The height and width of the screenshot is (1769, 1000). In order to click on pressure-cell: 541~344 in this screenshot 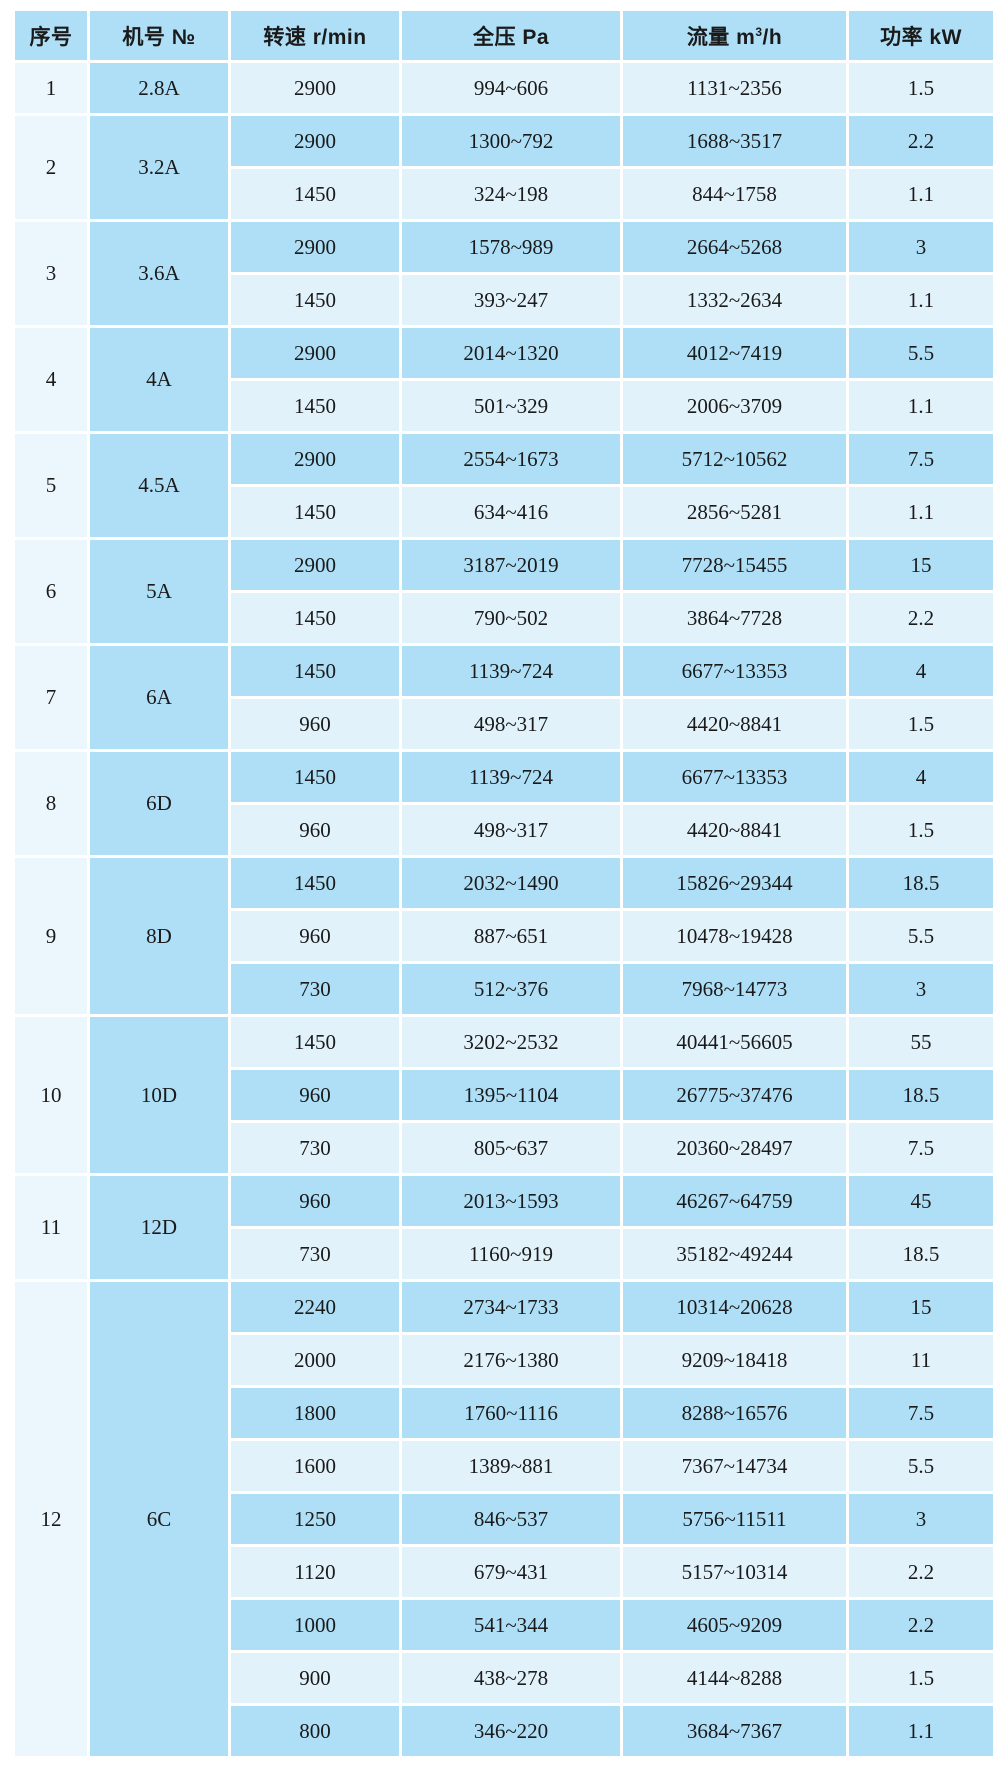, I will do `click(511, 1625)`.